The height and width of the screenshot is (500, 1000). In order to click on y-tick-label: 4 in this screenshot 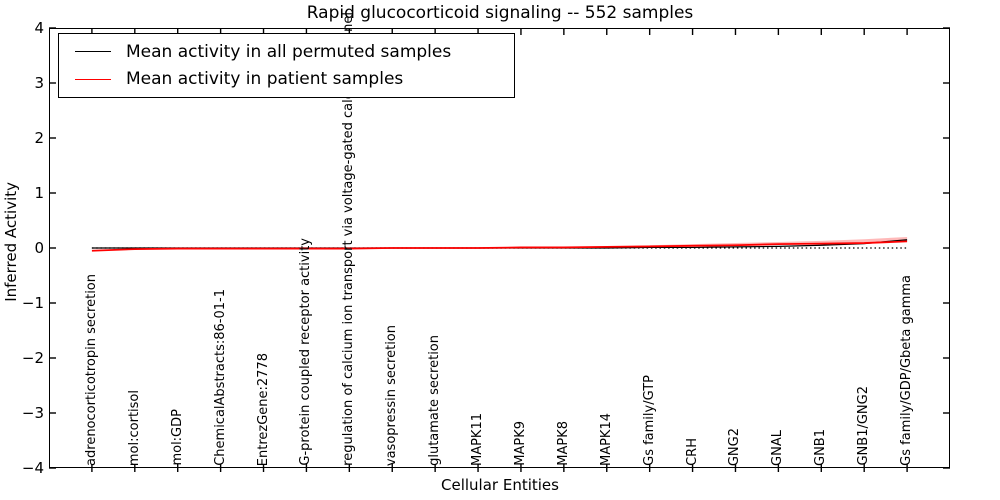, I will do `click(39, 28)`.